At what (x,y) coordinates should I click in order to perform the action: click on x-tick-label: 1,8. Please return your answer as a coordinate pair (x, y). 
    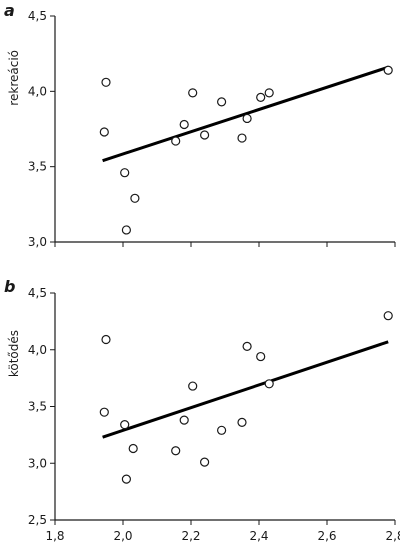
    Looking at the image, I should click on (54, 536).